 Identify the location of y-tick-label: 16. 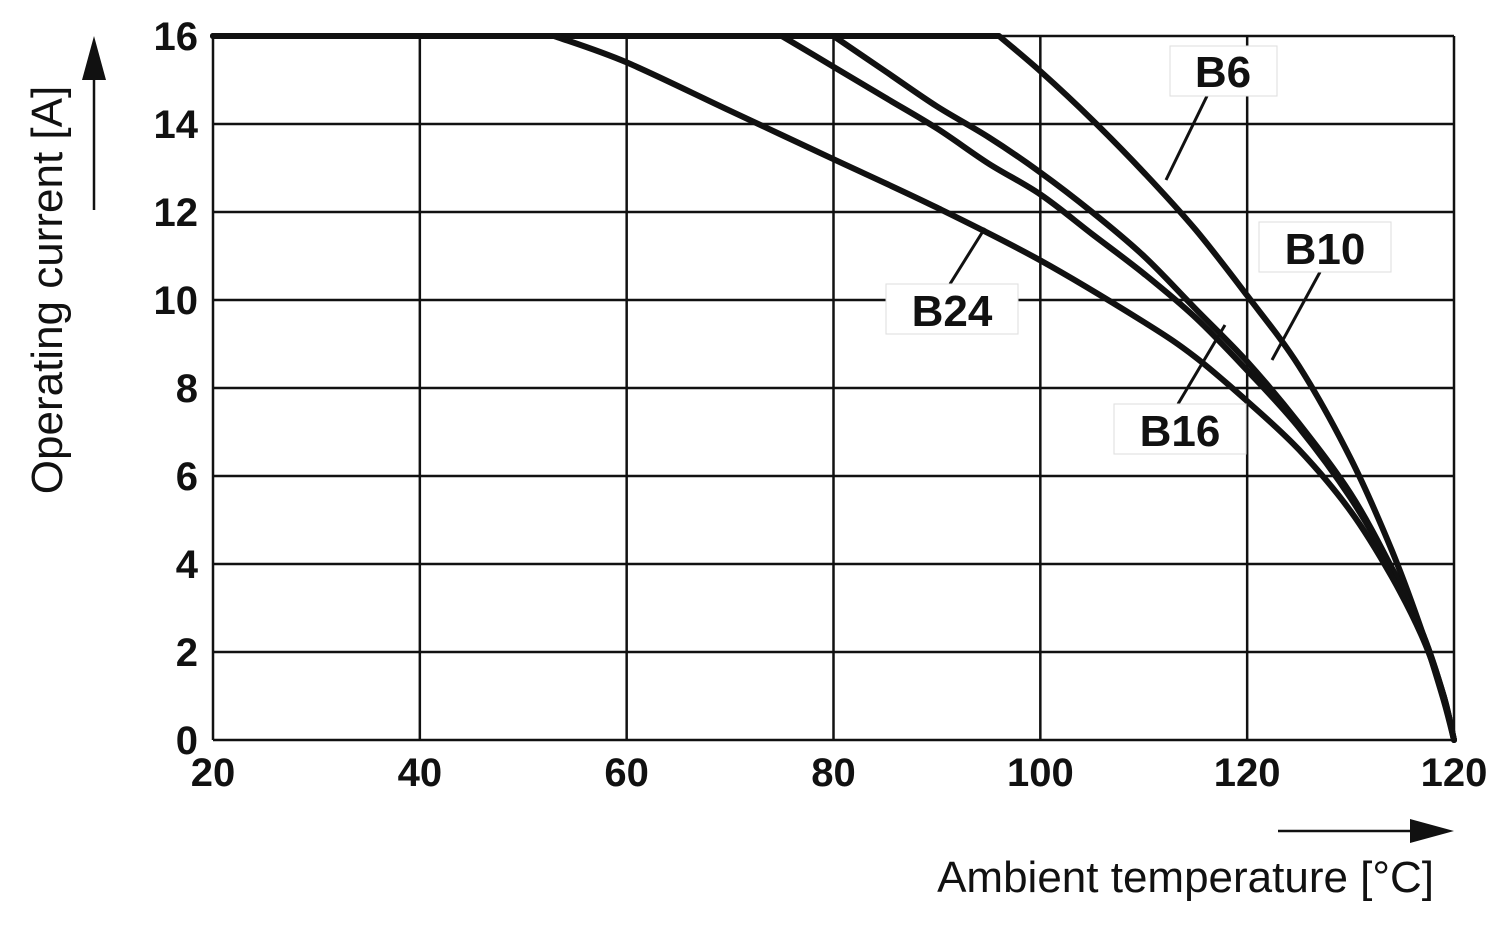
(176, 37).